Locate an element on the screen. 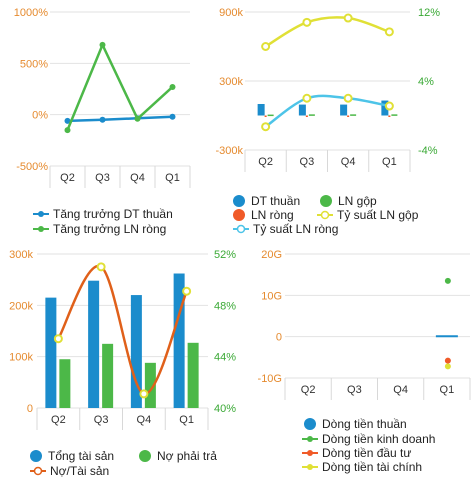  y2-tick-label: 4% is located at coordinates (426, 82).